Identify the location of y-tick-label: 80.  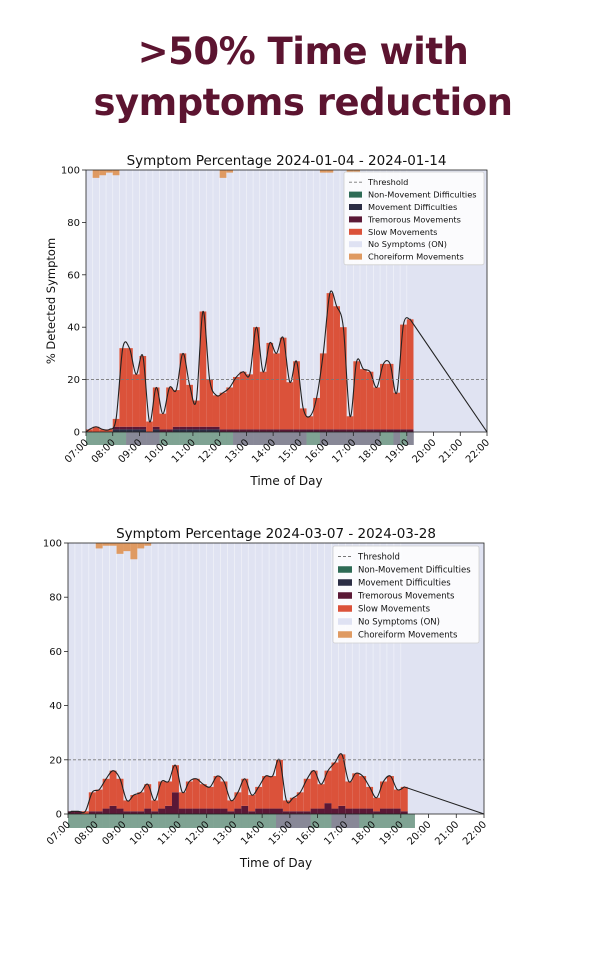
(55, 598).